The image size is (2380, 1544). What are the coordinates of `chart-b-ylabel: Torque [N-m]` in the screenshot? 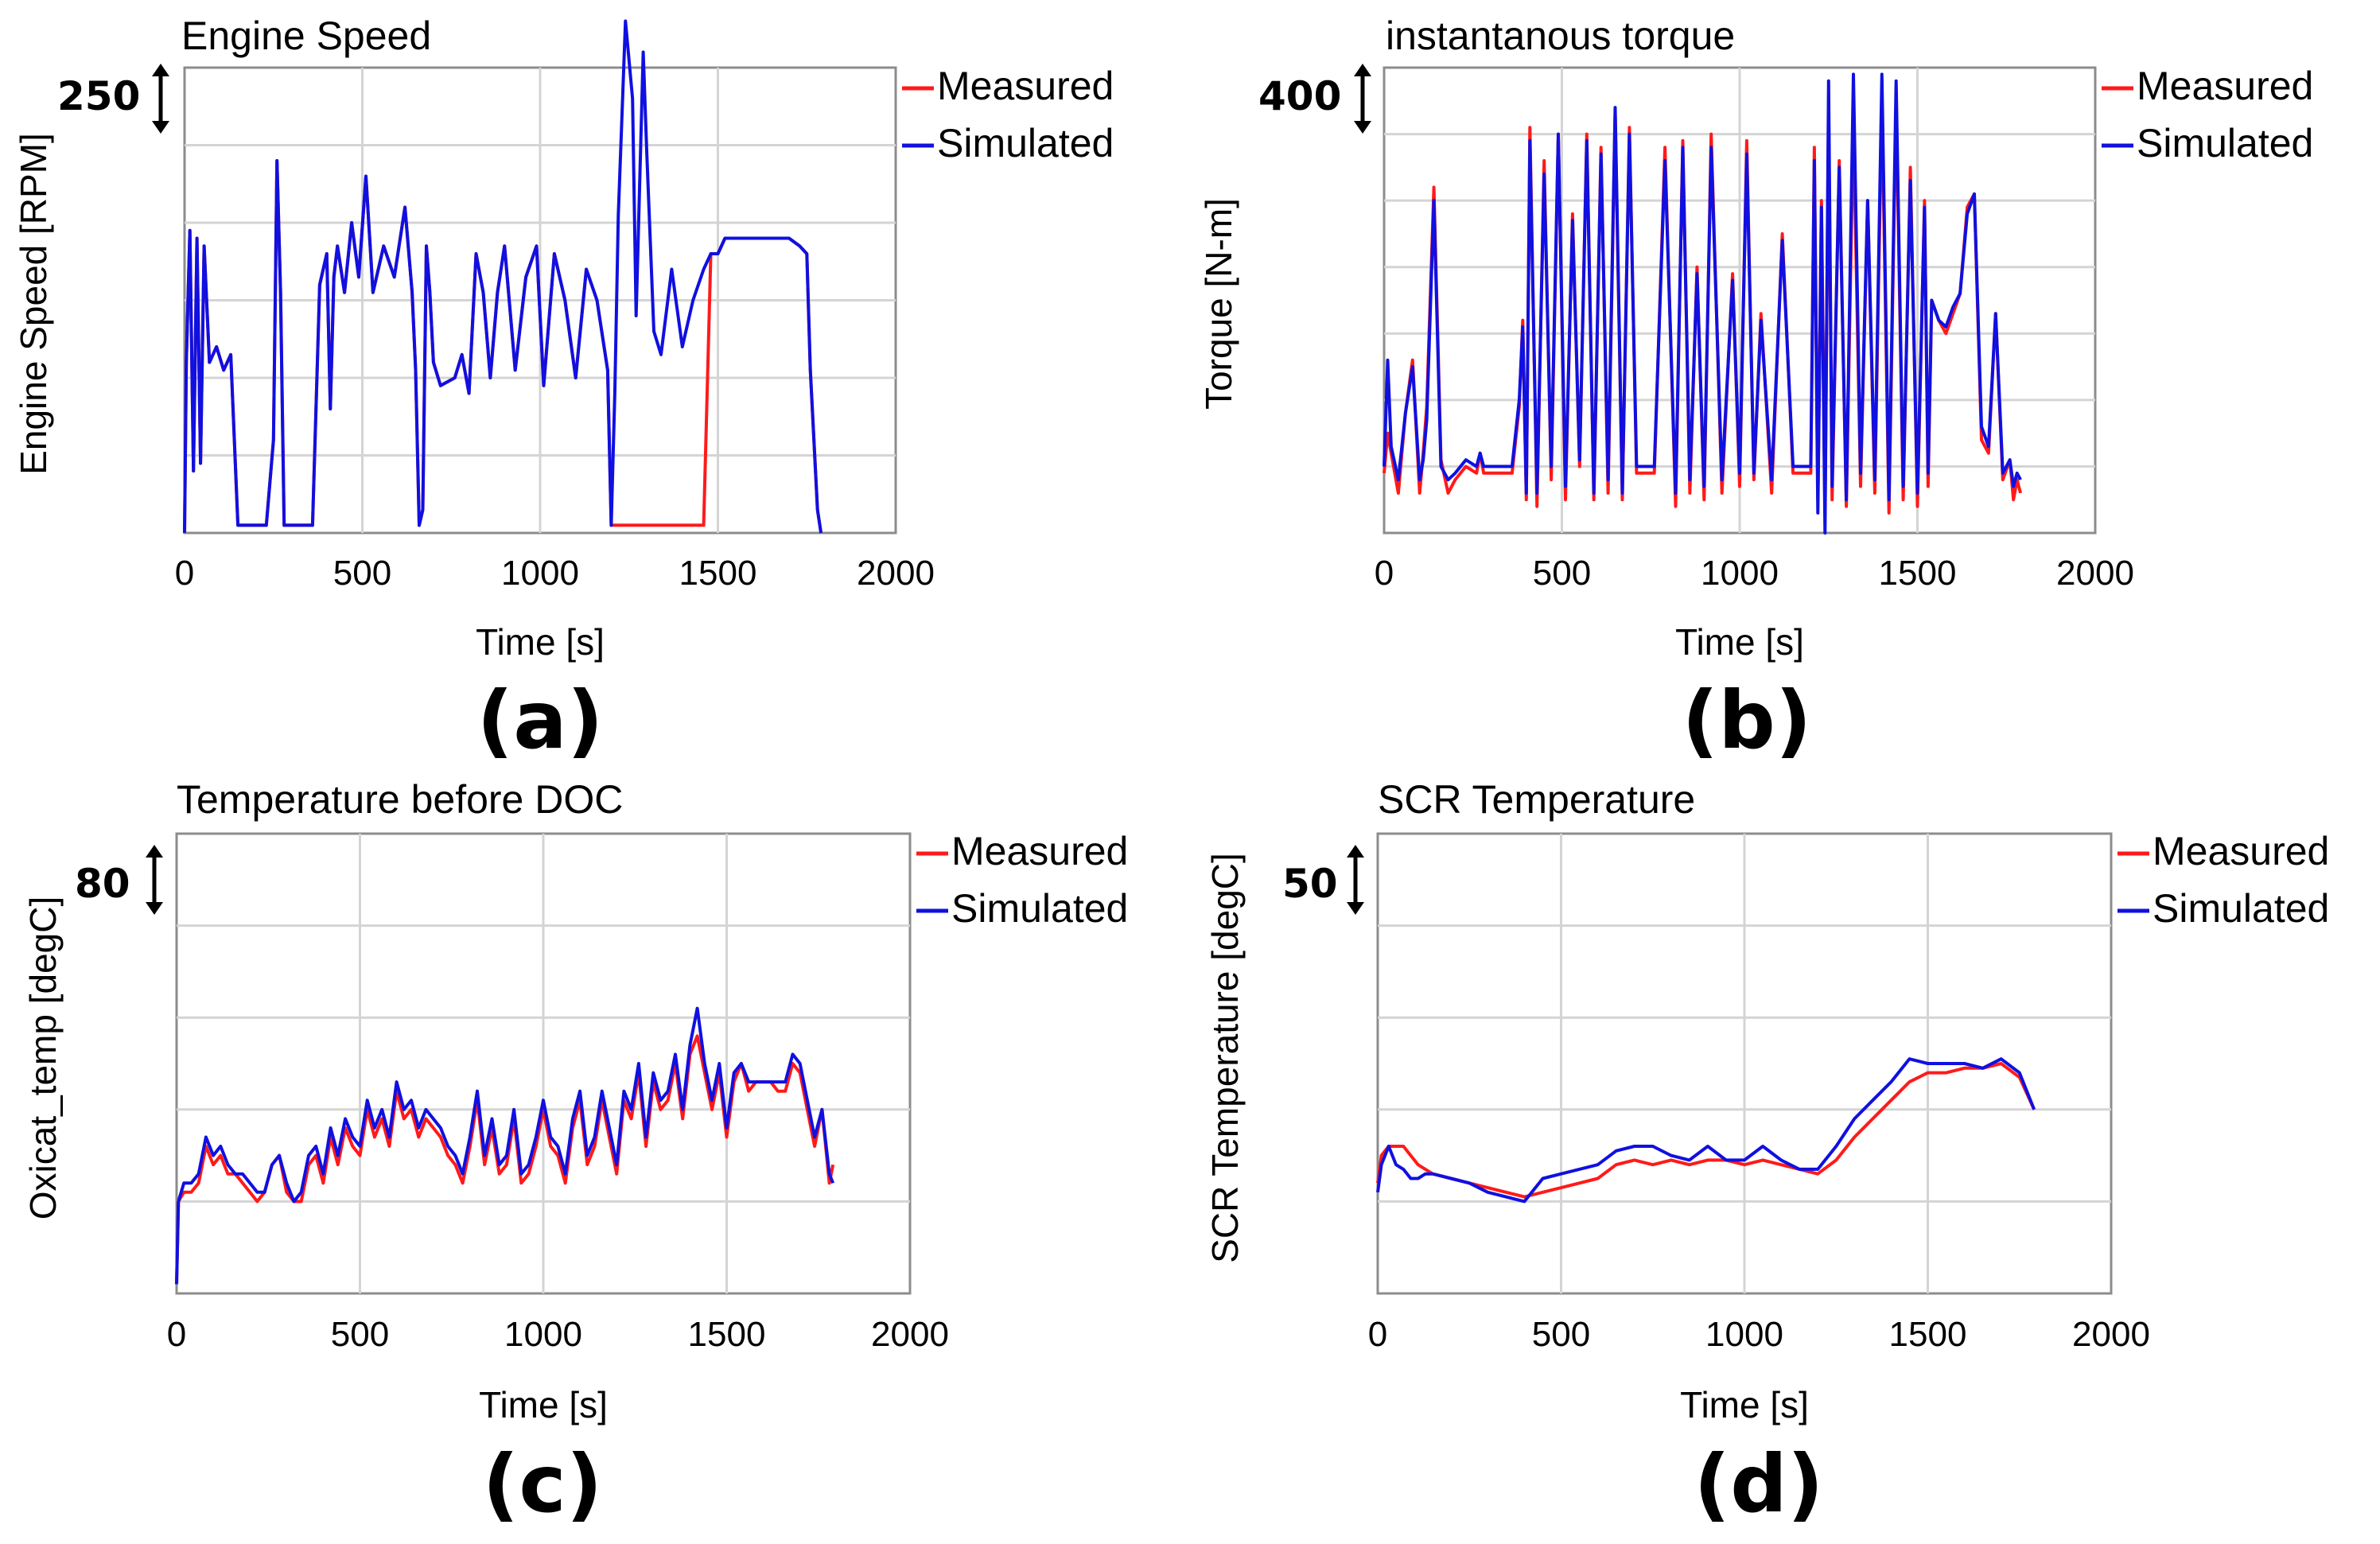 It's located at (1218, 304).